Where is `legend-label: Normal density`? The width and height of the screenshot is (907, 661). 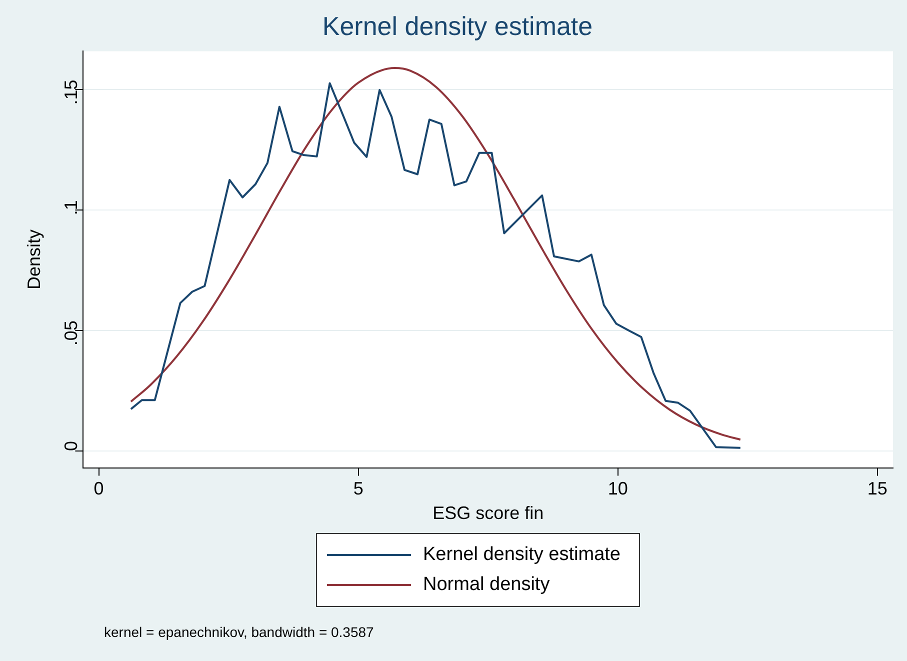 legend-label: Normal density is located at coordinates (486, 585).